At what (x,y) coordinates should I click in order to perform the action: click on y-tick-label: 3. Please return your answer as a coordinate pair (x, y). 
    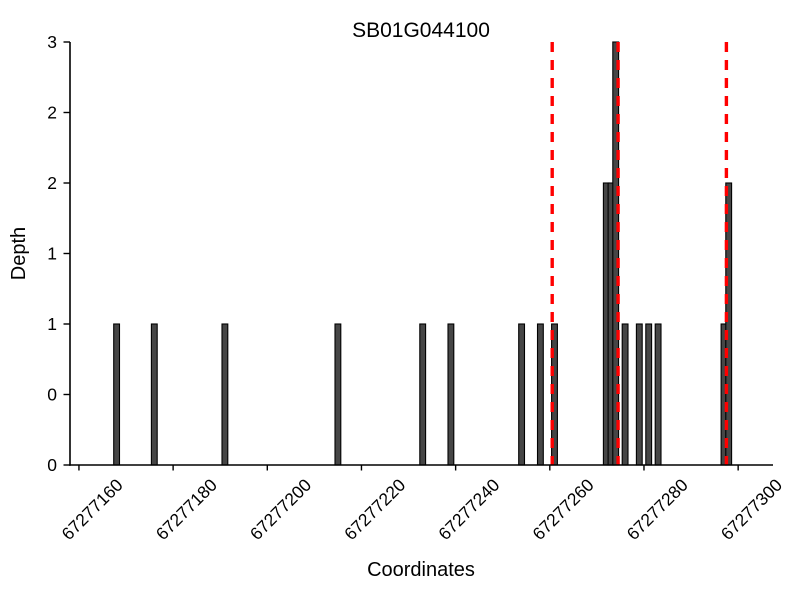
    Looking at the image, I should click on (52, 42).